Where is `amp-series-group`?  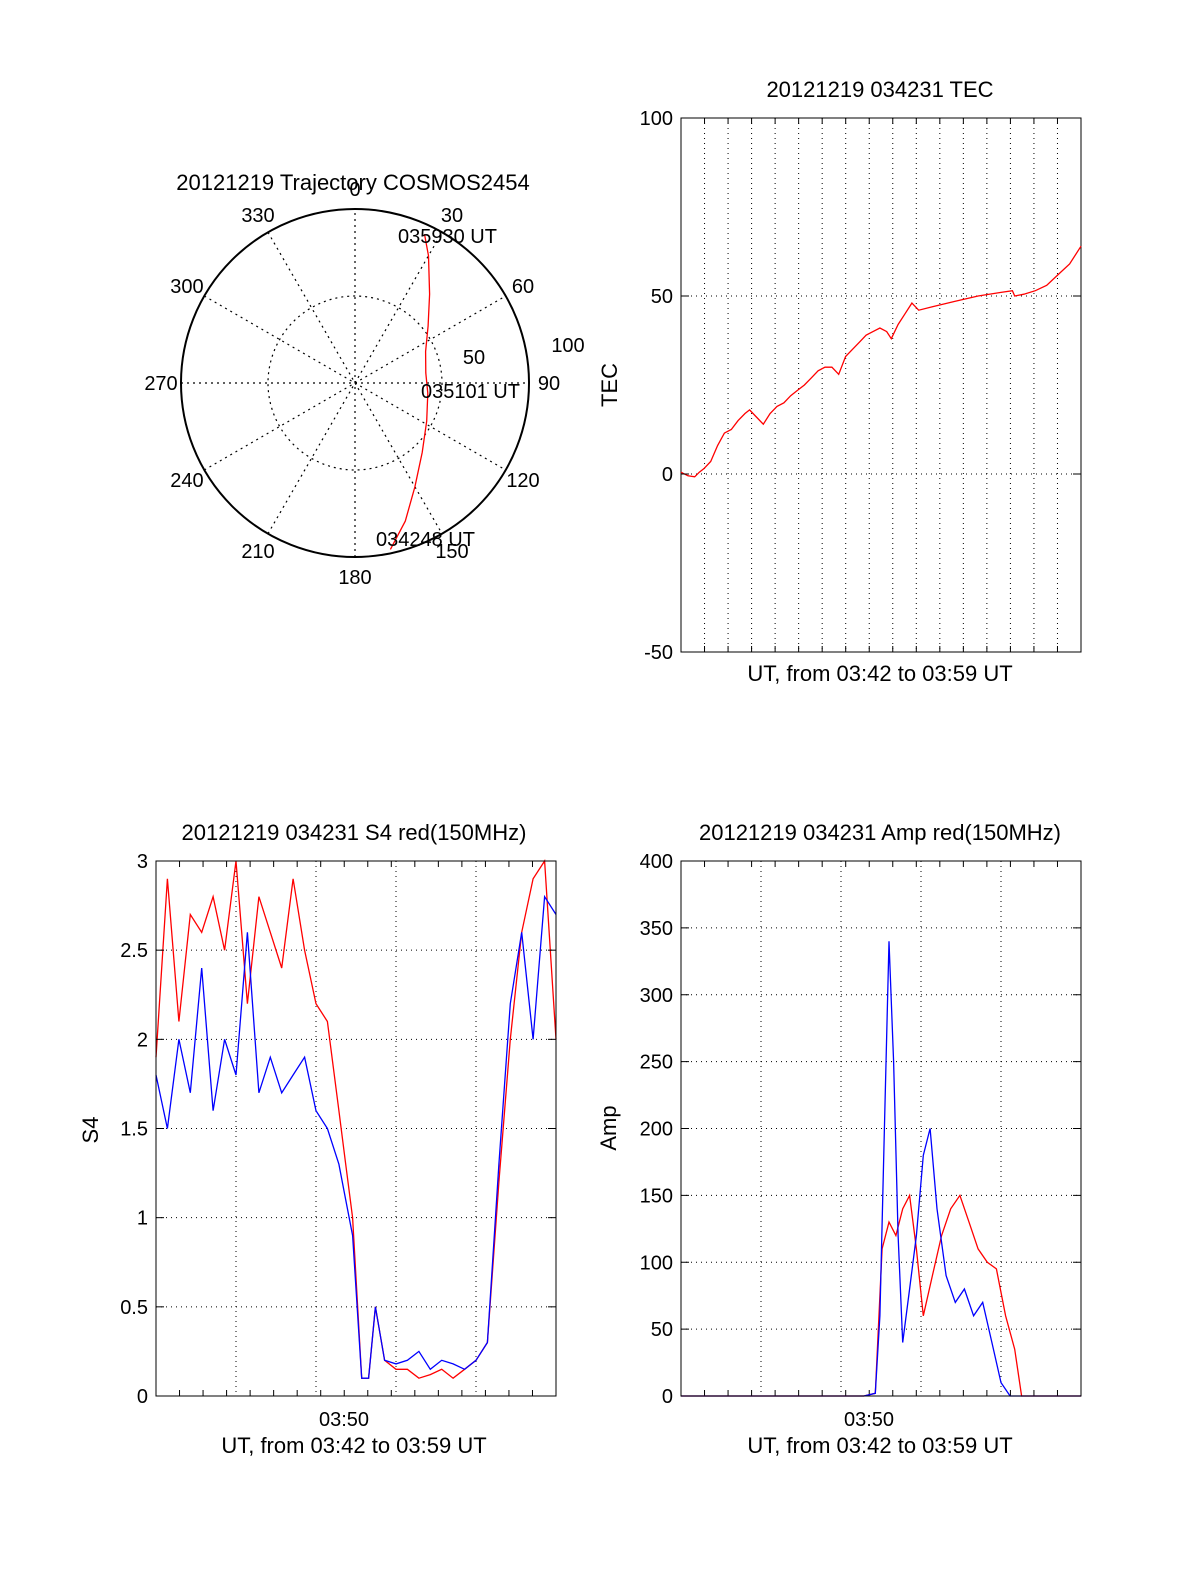
amp-series-group is located at coordinates (881, 1169).